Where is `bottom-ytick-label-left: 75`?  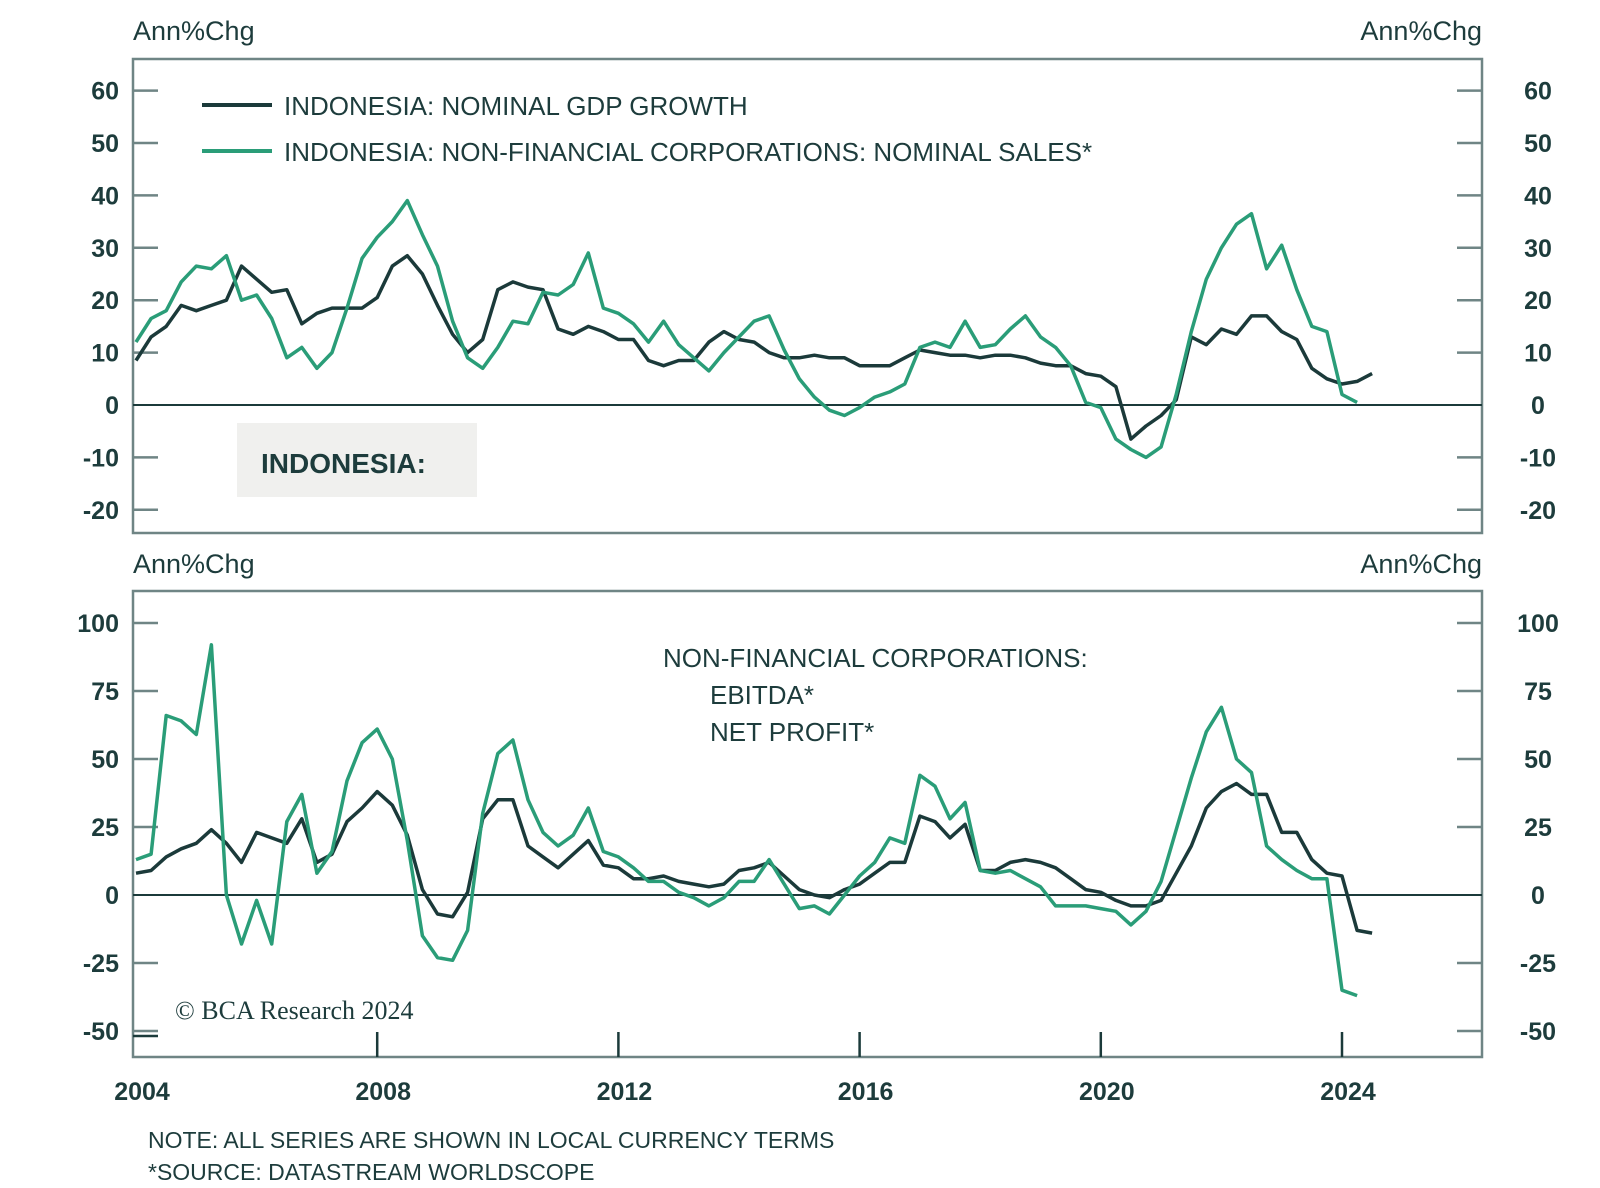
bottom-ytick-label-left: 75 is located at coordinates (105, 692).